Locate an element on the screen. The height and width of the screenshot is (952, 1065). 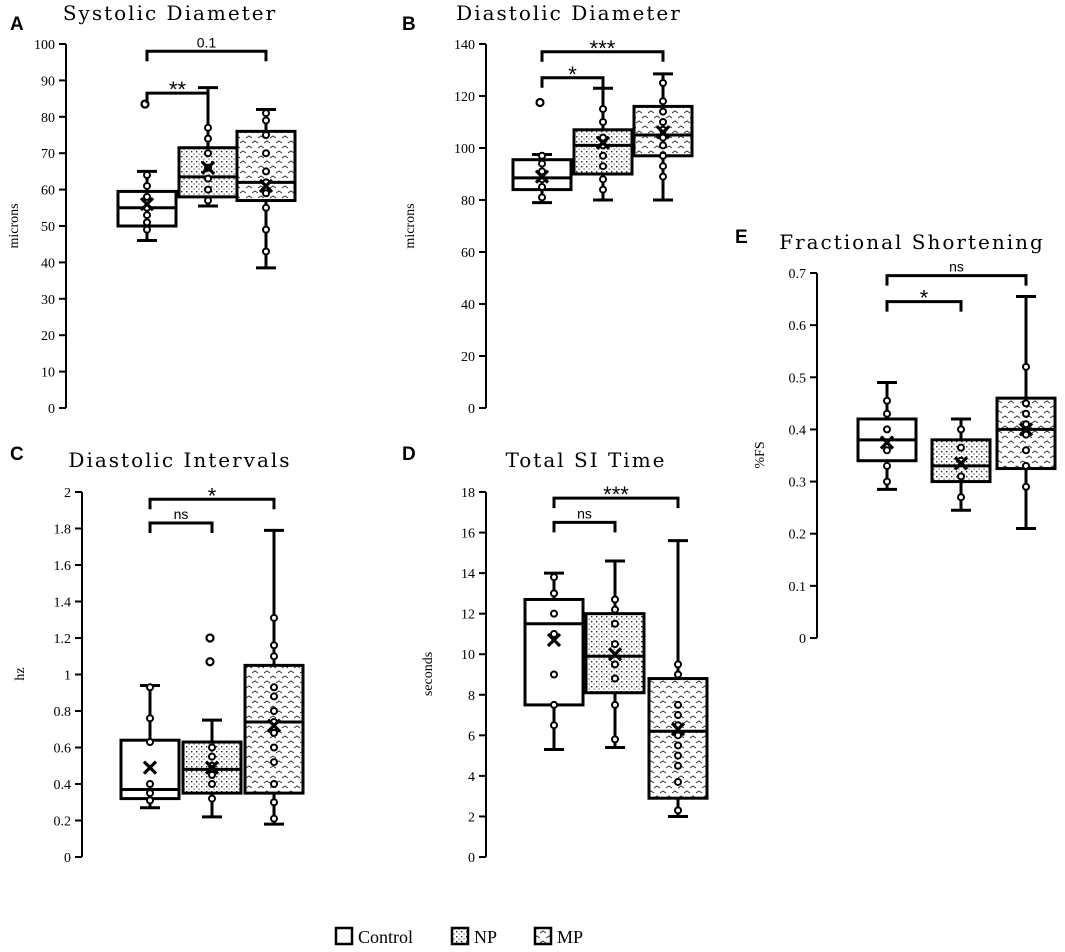
significance-label: ** is located at coordinates (178, 89).